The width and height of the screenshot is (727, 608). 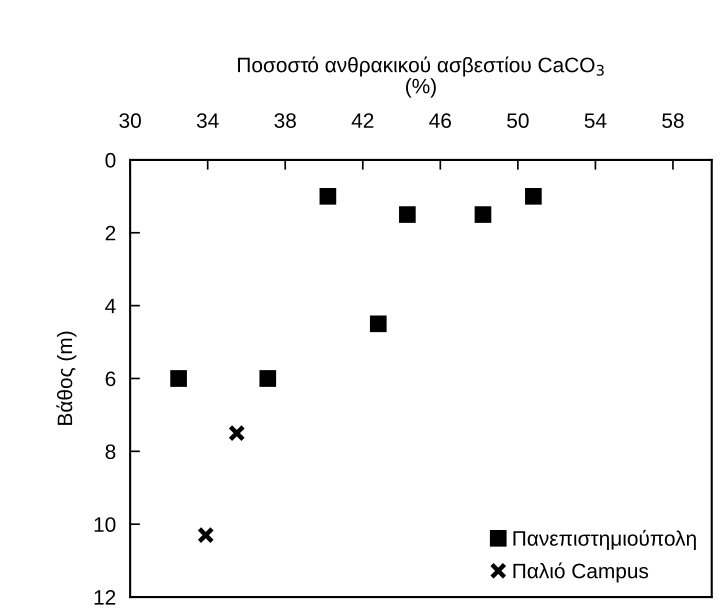 I want to click on y-tick-label: 10, so click(x=105, y=524).